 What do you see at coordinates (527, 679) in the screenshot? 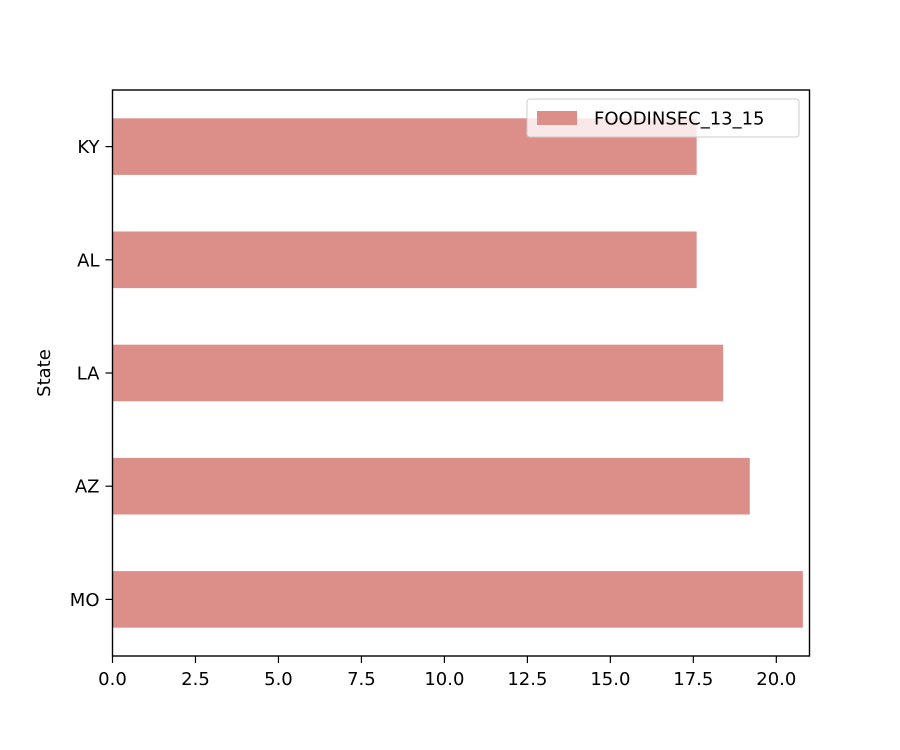
I see `x-tick-label: 12.5` at bounding box center [527, 679].